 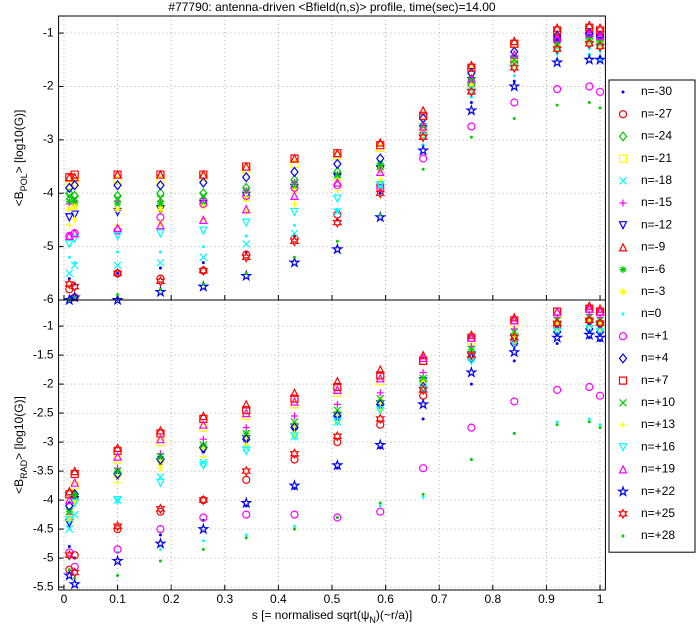 What do you see at coordinates (655, 335) in the screenshot?
I see `legend-label: n=+1` at bounding box center [655, 335].